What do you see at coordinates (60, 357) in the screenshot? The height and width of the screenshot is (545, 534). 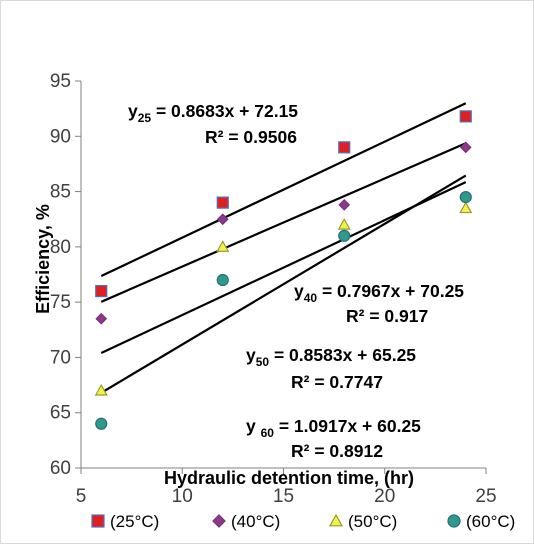 I see `y-tick-label: 70` at bounding box center [60, 357].